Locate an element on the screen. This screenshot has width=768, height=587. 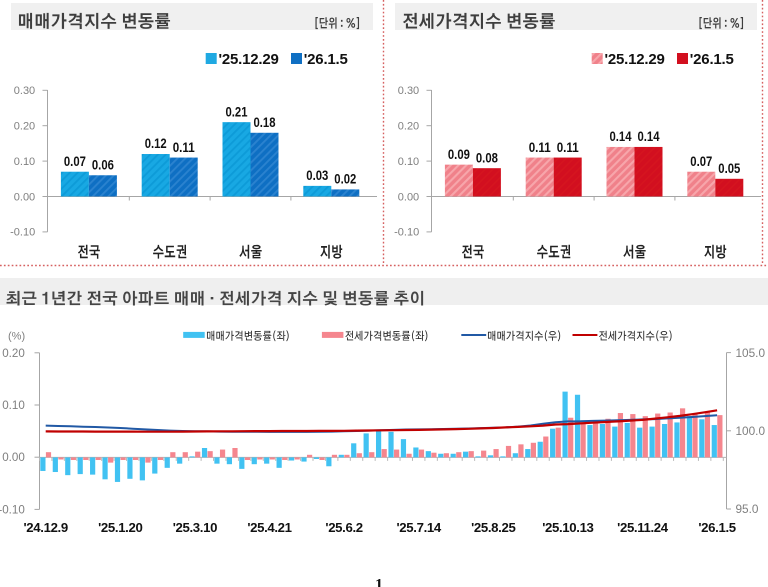
svg-text: '25.8.25 is located at coordinates (493, 527).